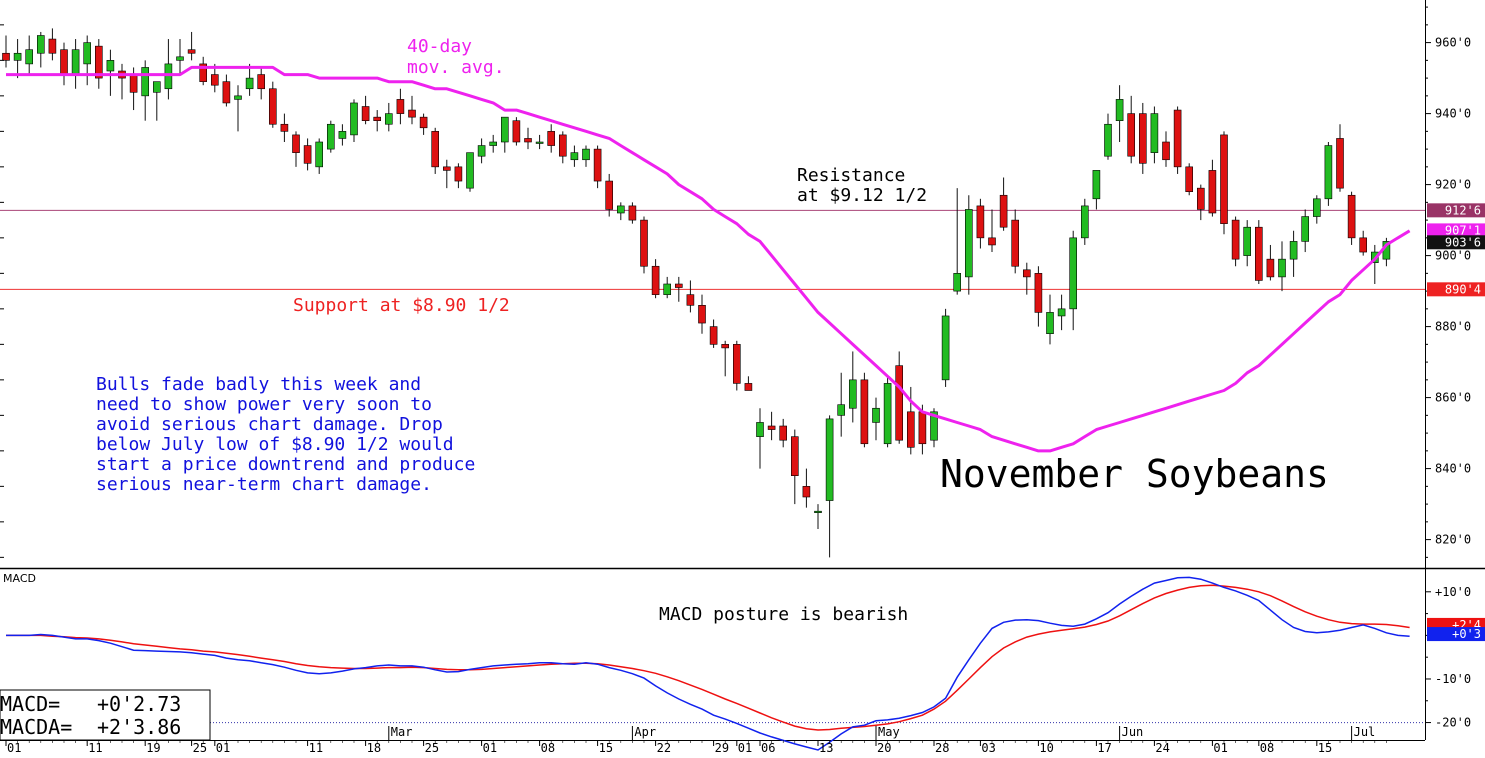  I want to click on month-tick-label: Jul, so click(1365, 732).